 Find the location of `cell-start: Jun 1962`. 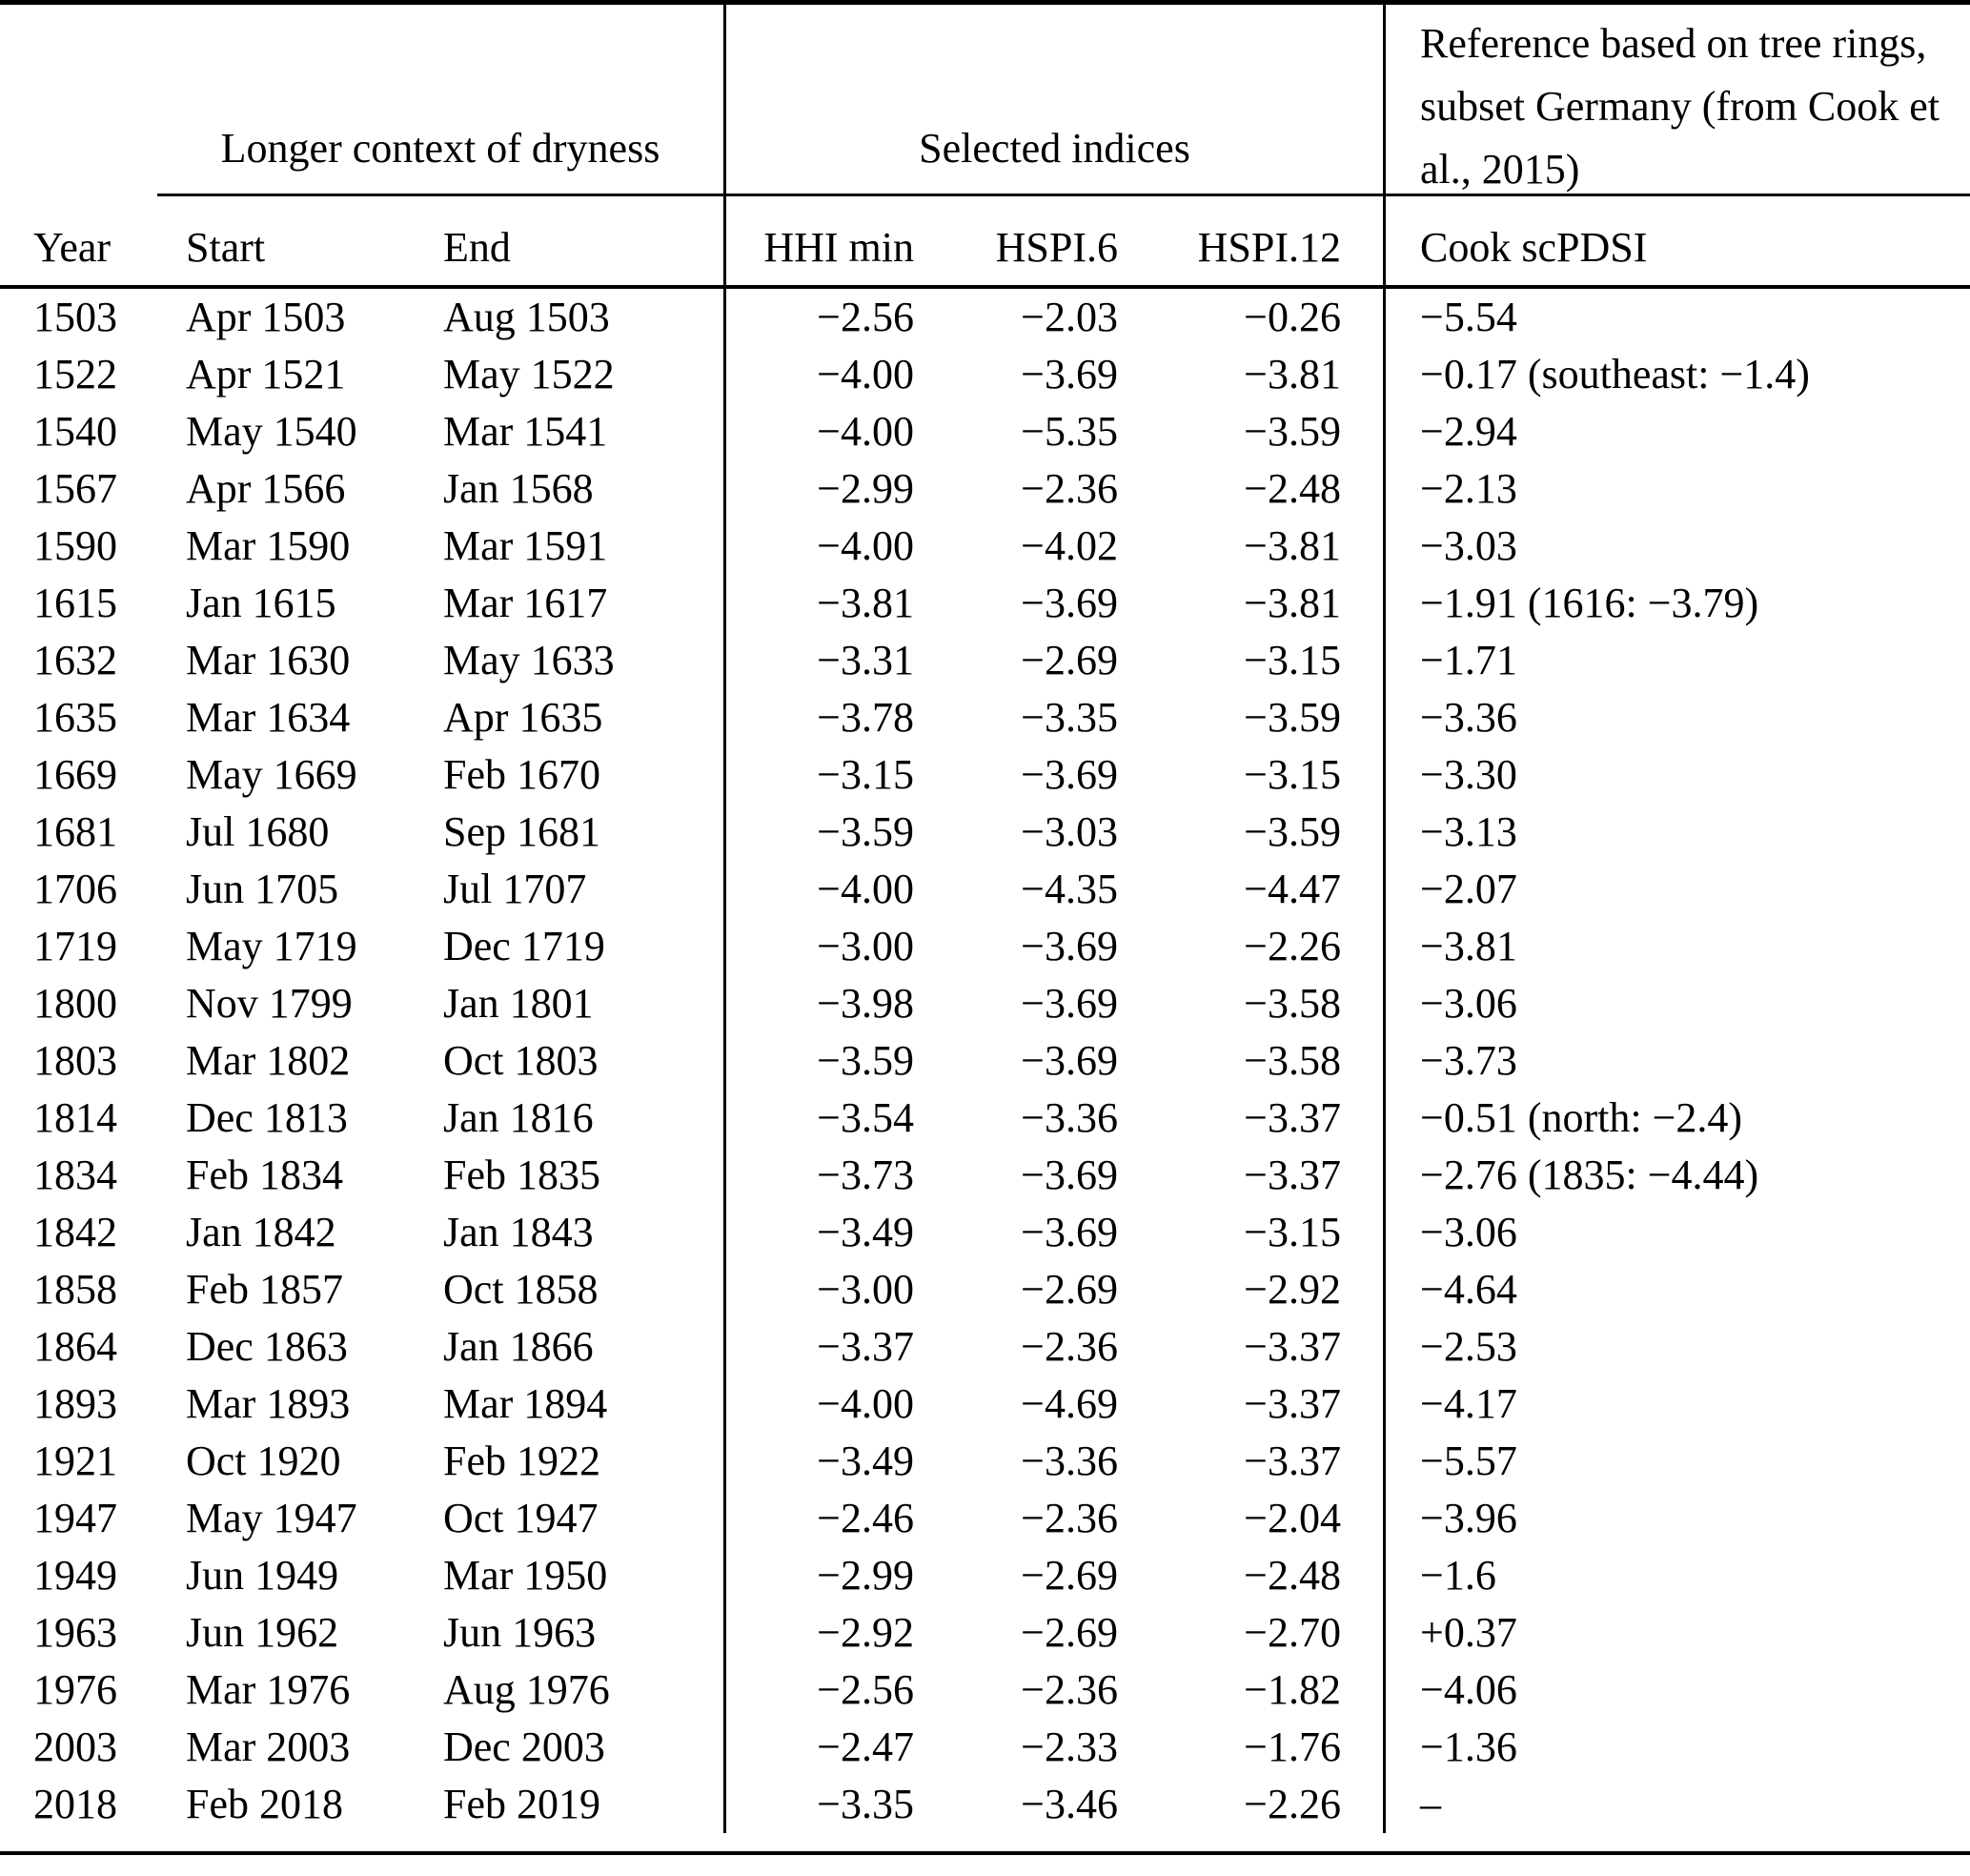

cell-start: Jun 1962 is located at coordinates (262, 1632).